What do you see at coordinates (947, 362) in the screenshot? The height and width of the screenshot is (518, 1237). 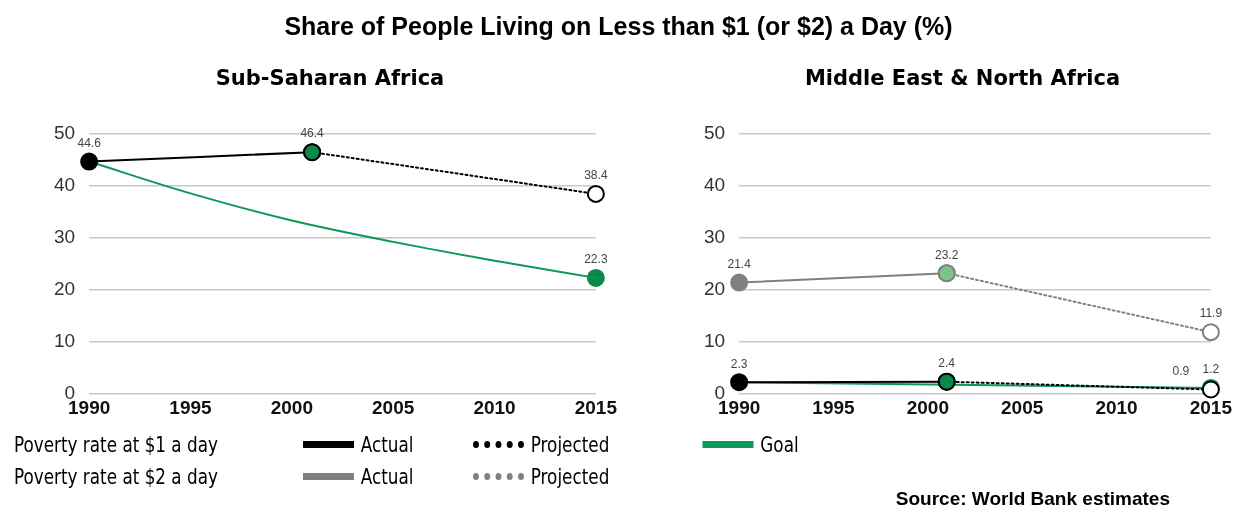 I see `data-label: 2.4` at bounding box center [947, 362].